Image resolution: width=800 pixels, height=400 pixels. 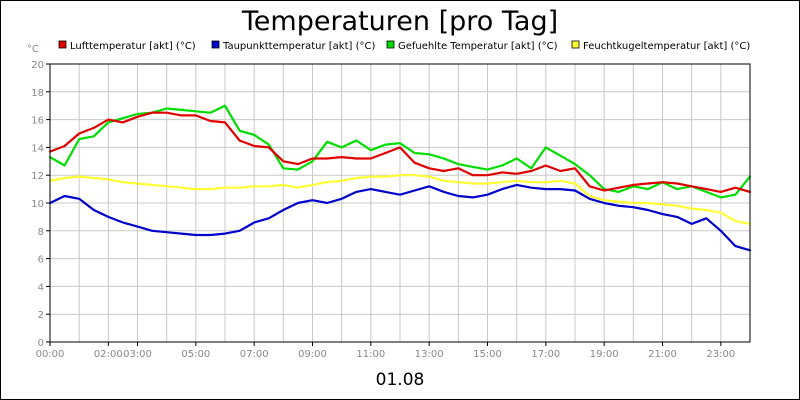 What do you see at coordinates (604, 354) in the screenshot?
I see `x-tick-label: 19:00` at bounding box center [604, 354].